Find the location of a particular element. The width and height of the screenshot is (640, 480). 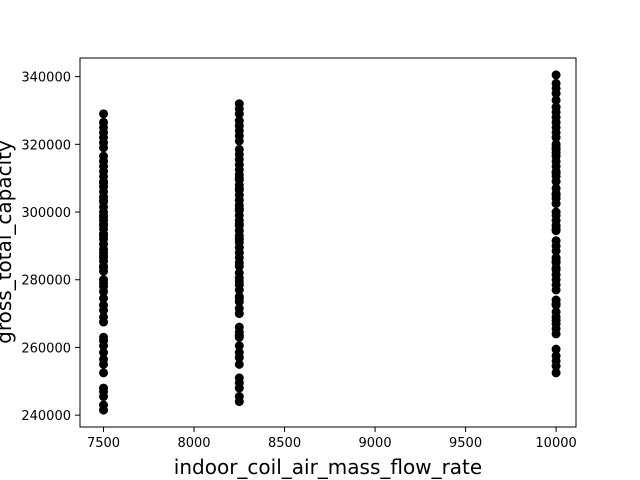

y-tick-label: 280000 is located at coordinates (46, 281).